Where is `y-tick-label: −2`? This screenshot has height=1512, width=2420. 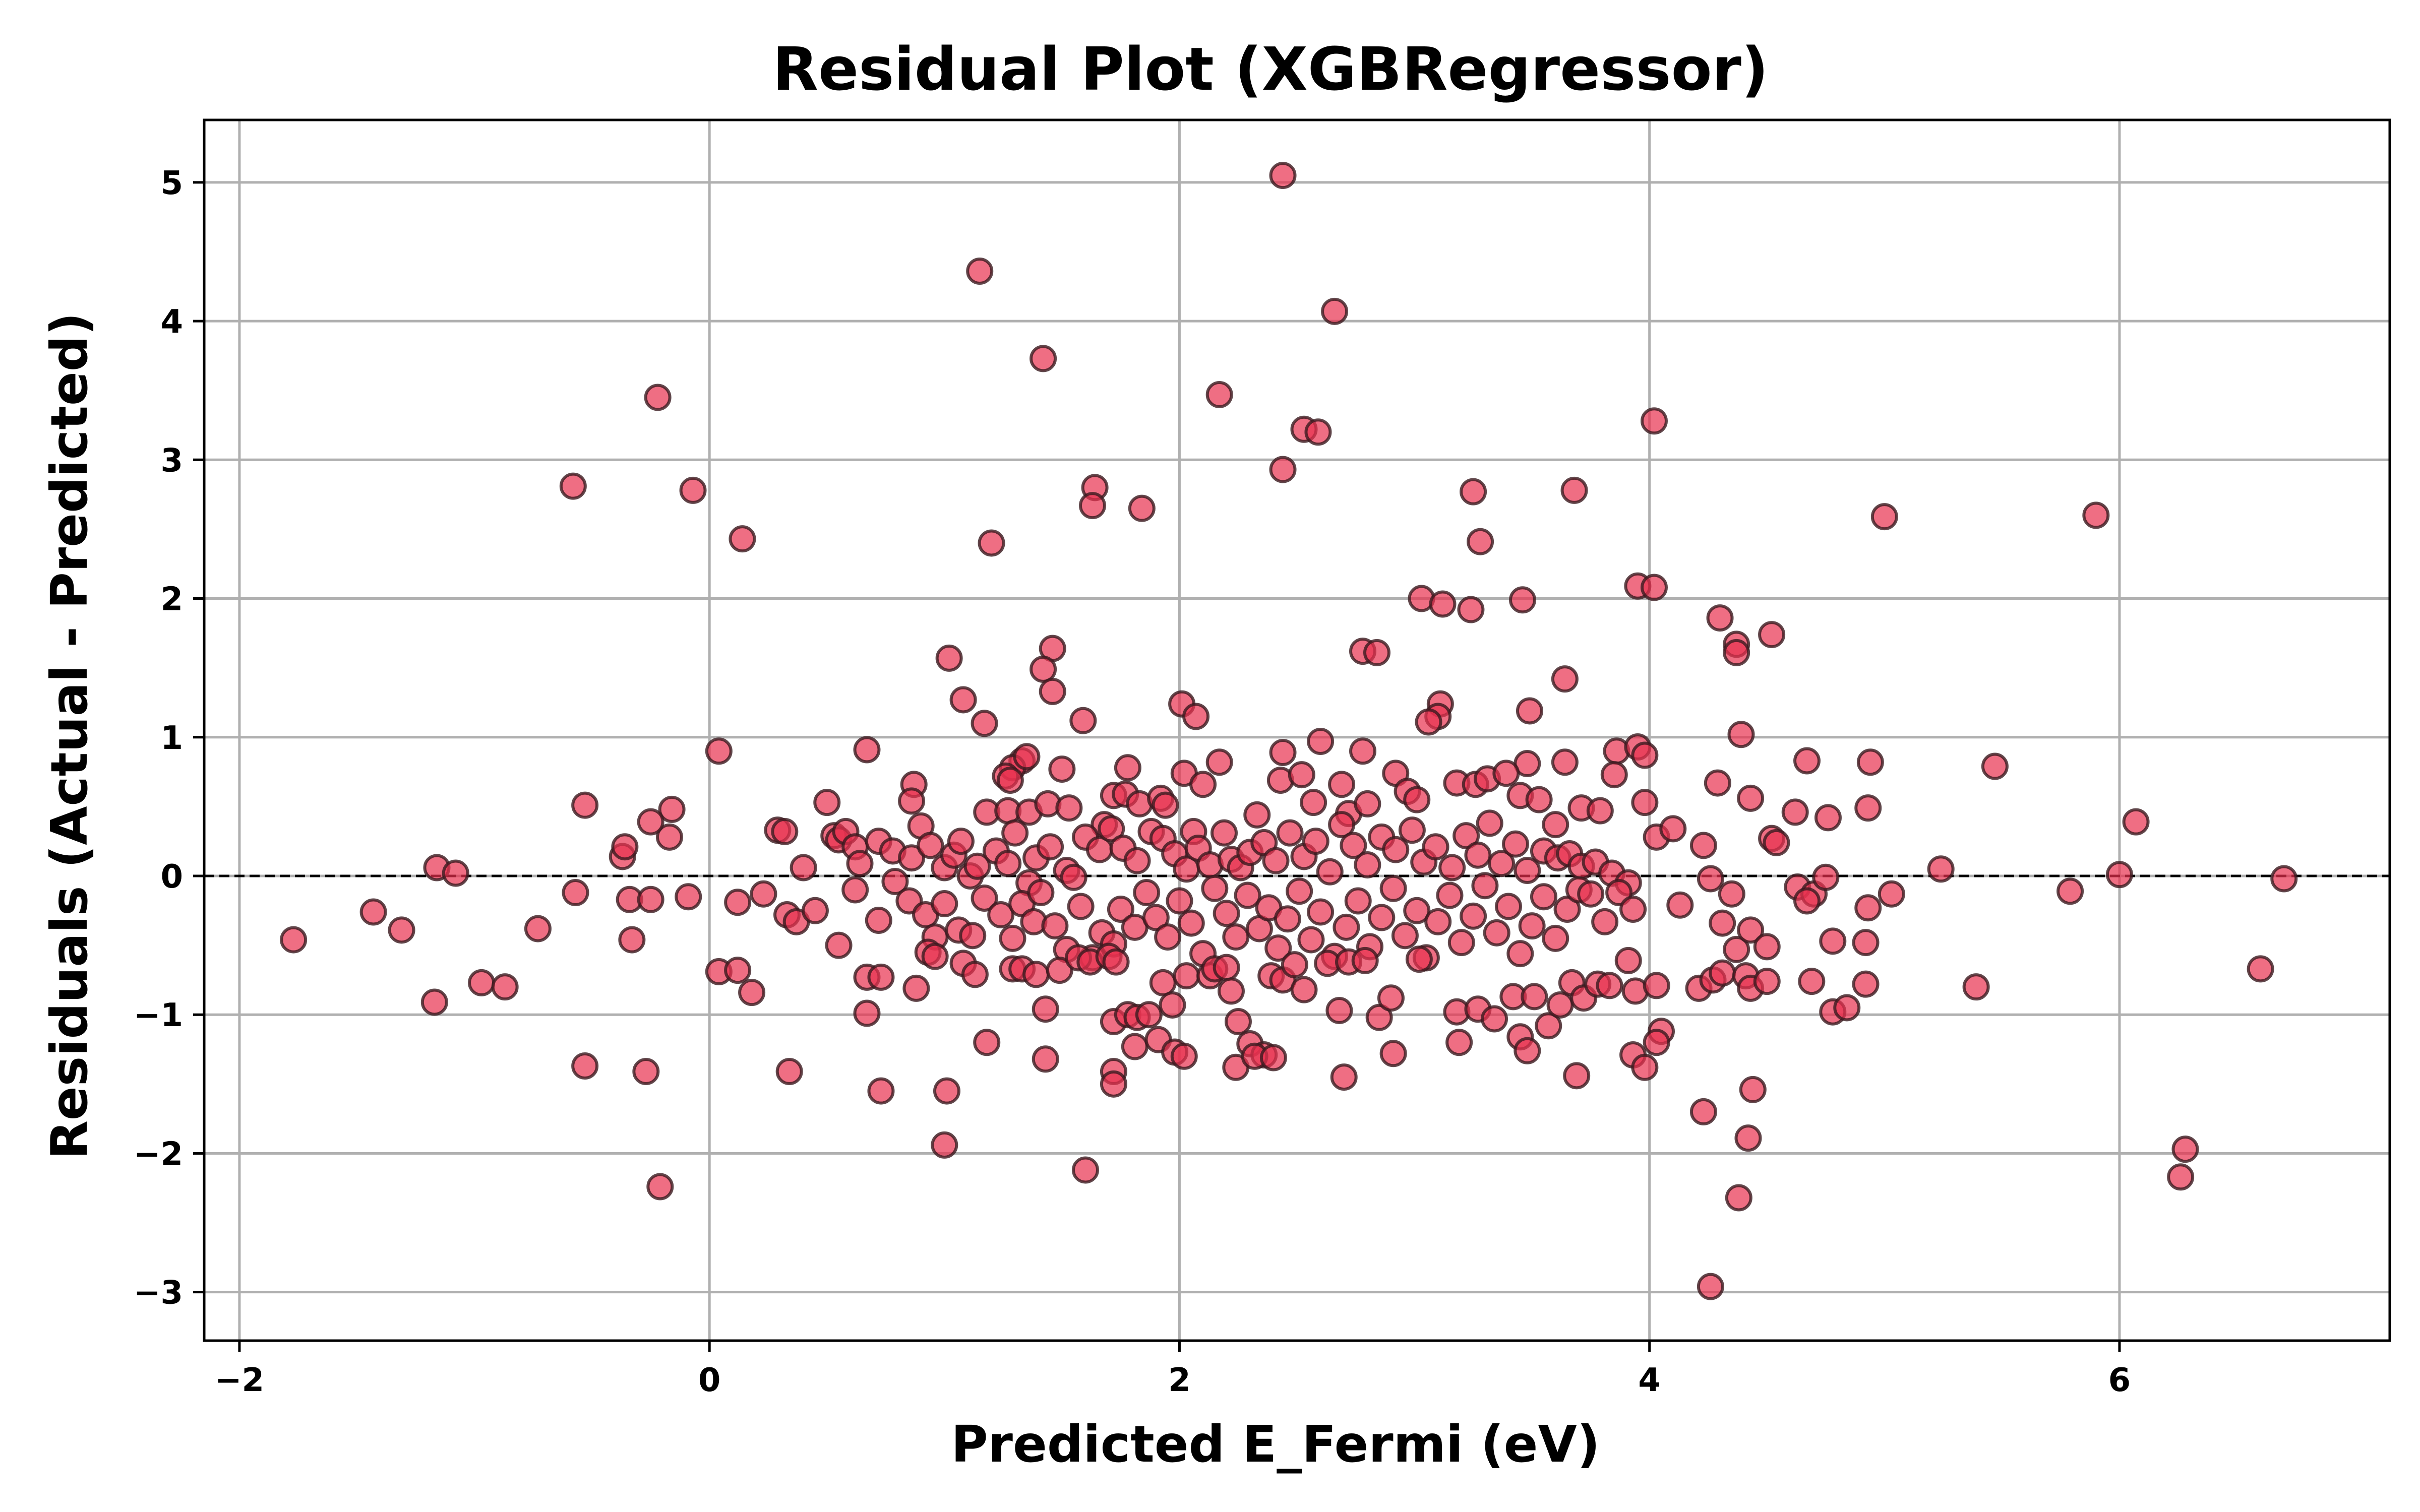
y-tick-label: −2 is located at coordinates (158, 1154).